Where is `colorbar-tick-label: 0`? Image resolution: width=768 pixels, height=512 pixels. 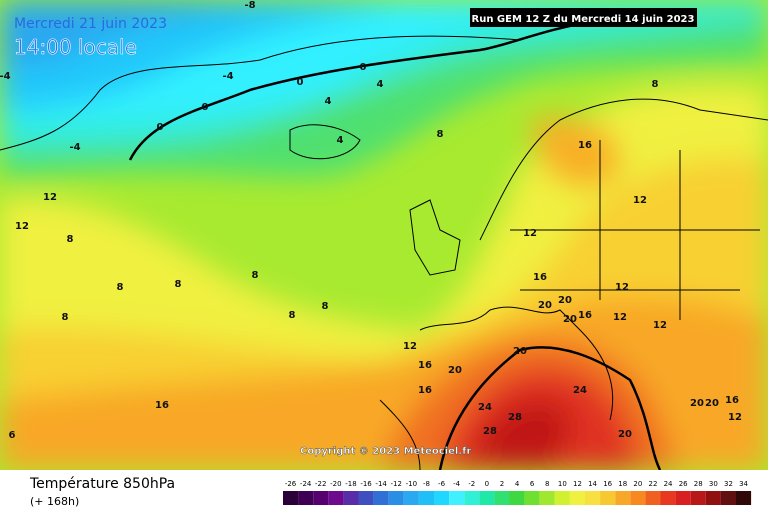 colorbar-tick-label: 0 is located at coordinates (487, 484).